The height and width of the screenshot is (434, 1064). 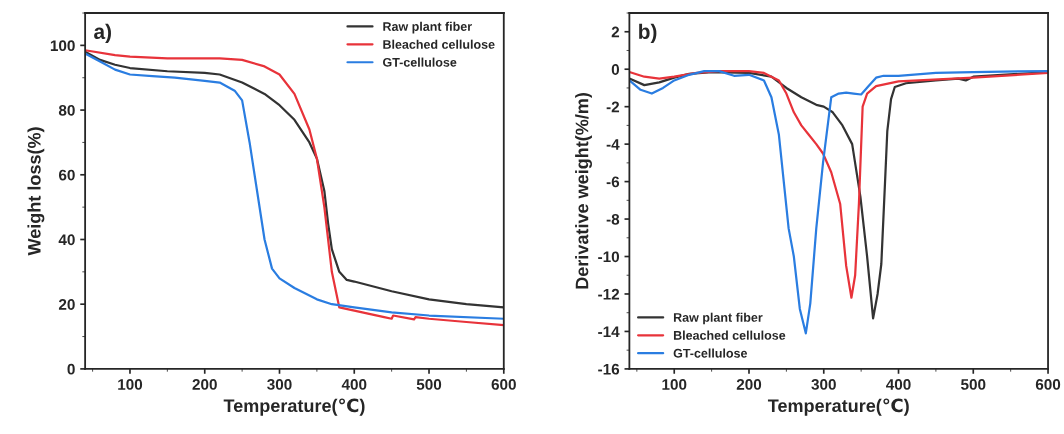 I want to click on y-tick-label: 40, so click(x=66, y=240).